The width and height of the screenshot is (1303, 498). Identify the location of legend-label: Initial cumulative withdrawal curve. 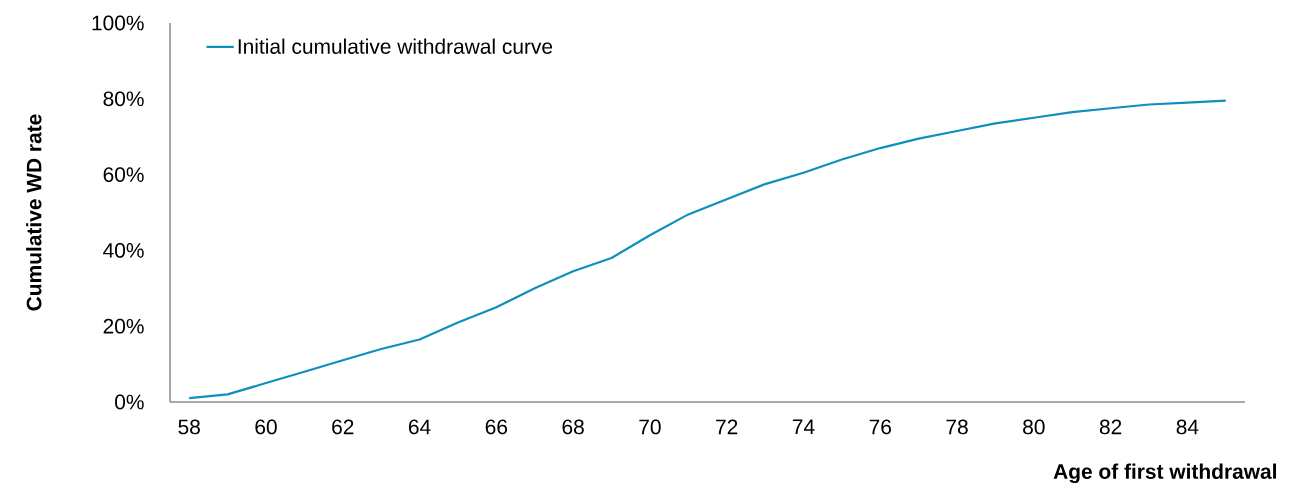
(395, 46).